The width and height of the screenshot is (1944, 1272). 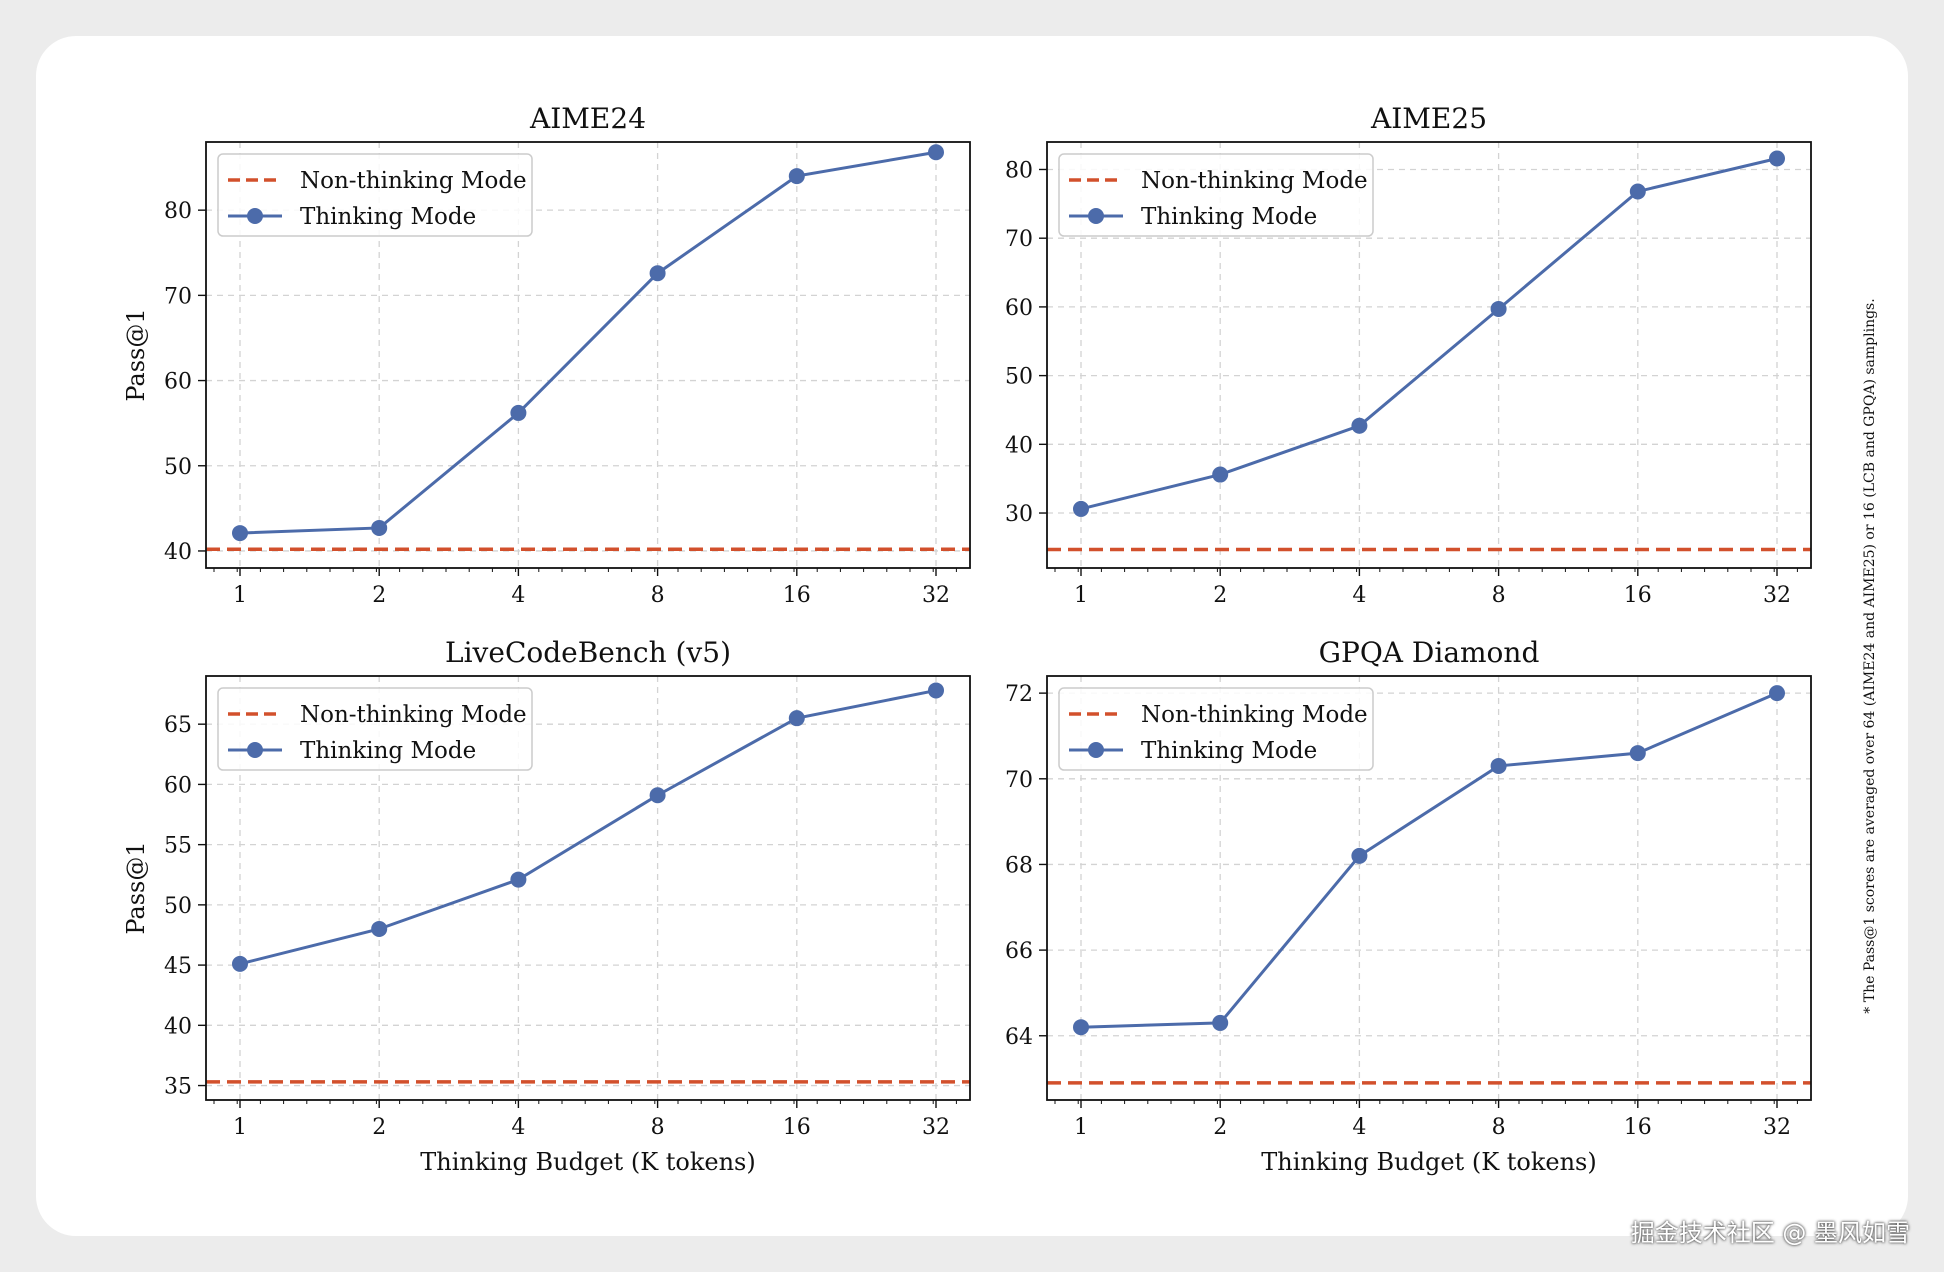 I want to click on y-tick-label: 68, so click(x=1019, y=865).